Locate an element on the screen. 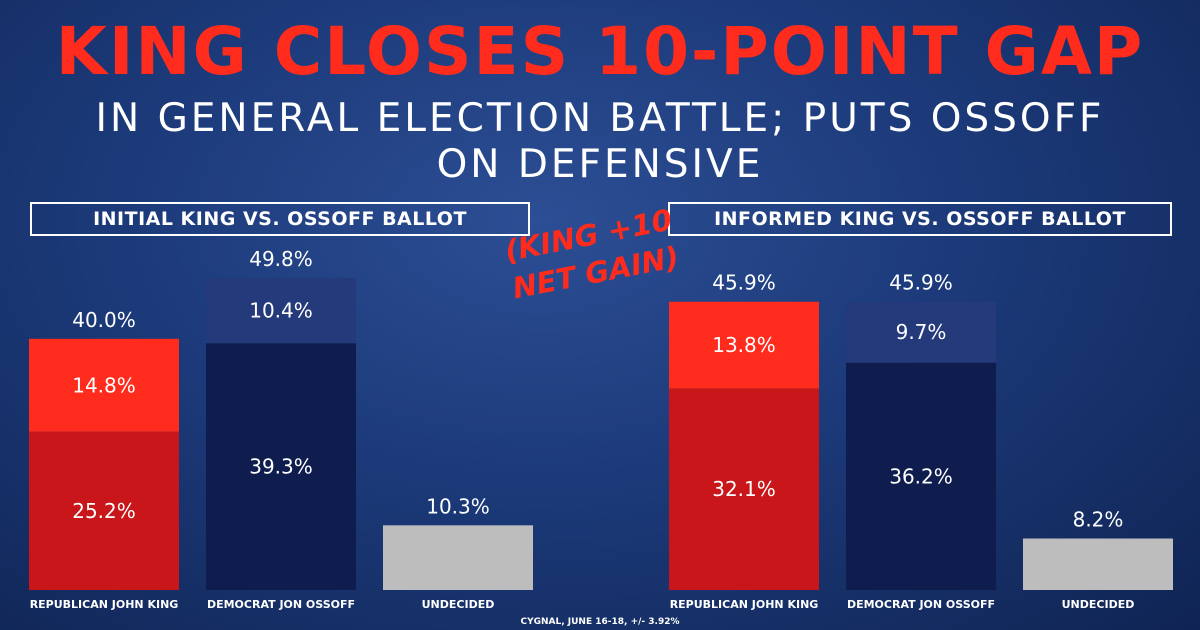 The width and height of the screenshot is (1200, 630). informed-democrat-jon-ossoff-base-bar is located at coordinates (921, 476).